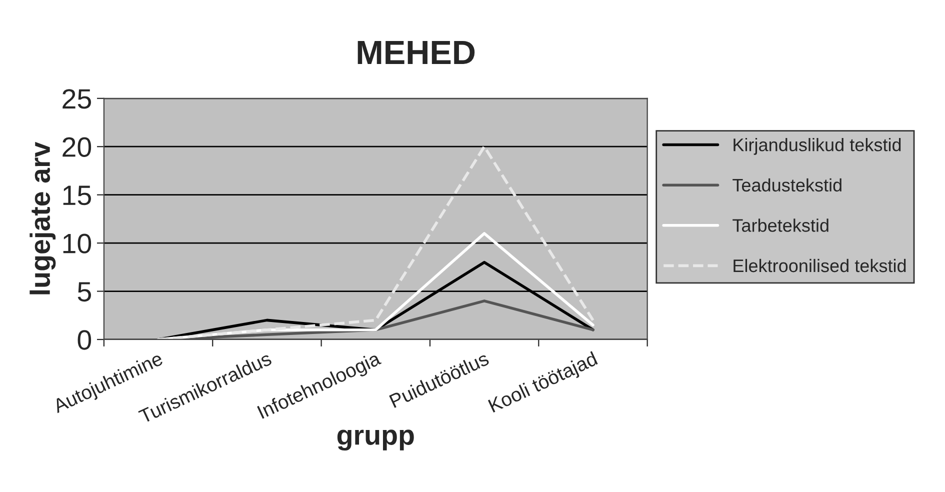  Describe the element at coordinates (77, 196) in the screenshot. I see `y-tick-label: 15` at that location.